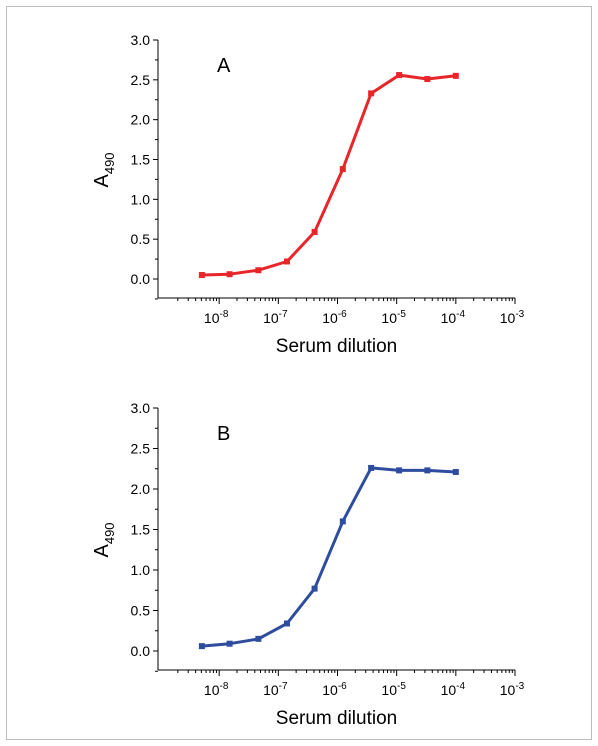 The height and width of the screenshot is (746, 598). Describe the element at coordinates (223, 434) in the screenshot. I see `panel-label: B` at that location.